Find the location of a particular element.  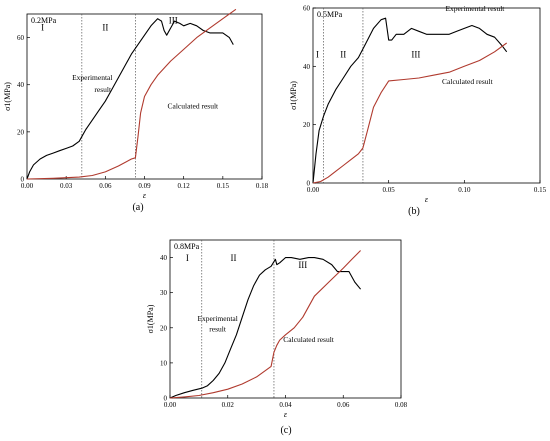

panel-label: (b) is located at coordinates (414, 211).